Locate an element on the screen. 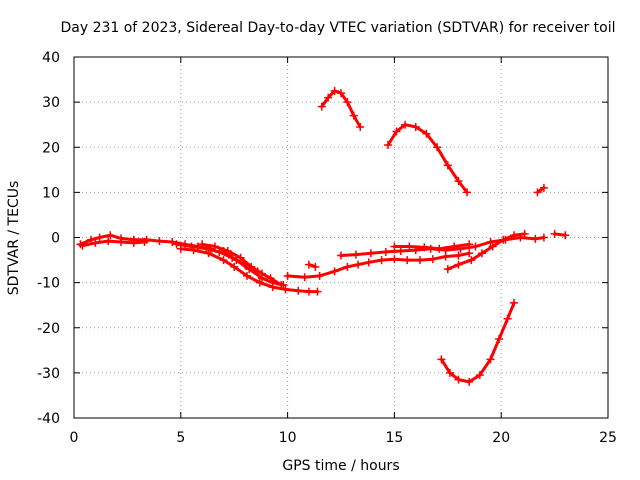  y-tick-label: 10 is located at coordinates (51, 193).